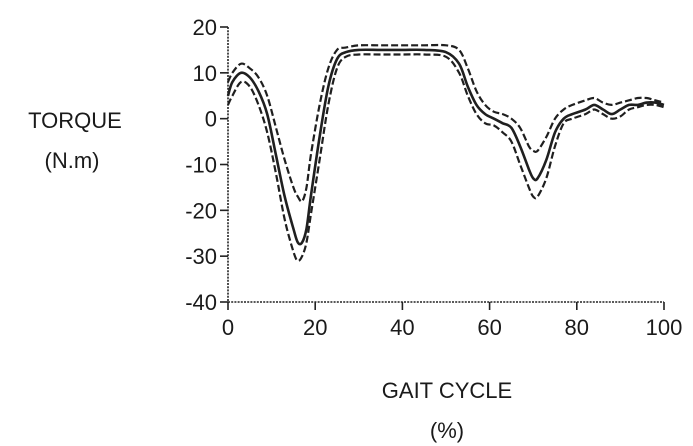 The height and width of the screenshot is (446, 693). I want to click on y-tick-label: -20, so click(201, 210).